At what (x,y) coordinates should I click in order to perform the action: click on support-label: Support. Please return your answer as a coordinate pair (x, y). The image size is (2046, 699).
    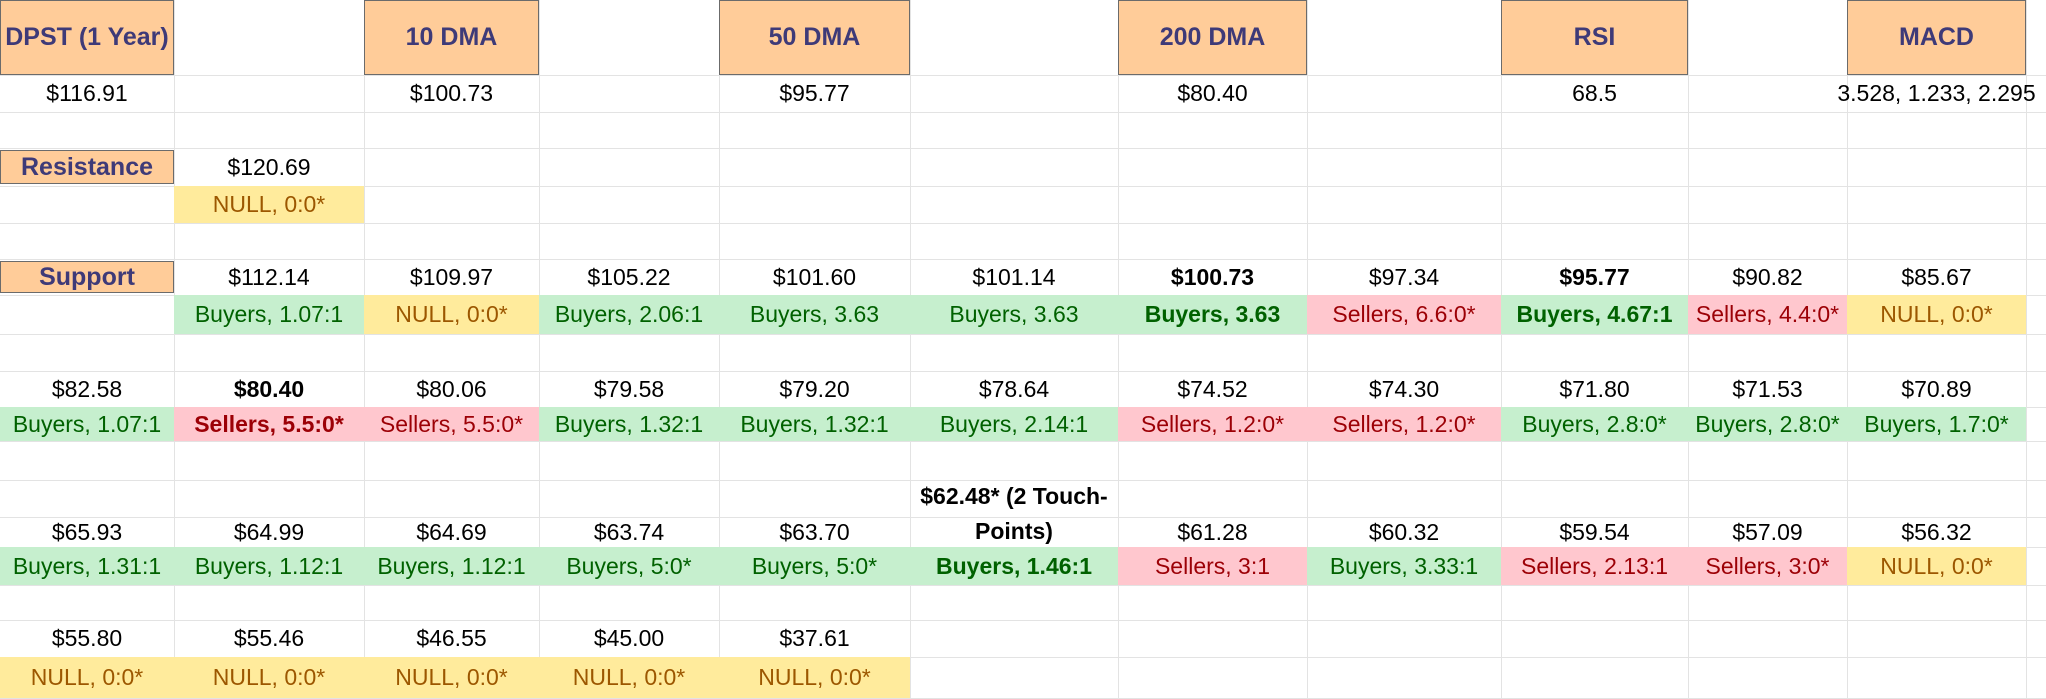
    Looking at the image, I should click on (87, 277).